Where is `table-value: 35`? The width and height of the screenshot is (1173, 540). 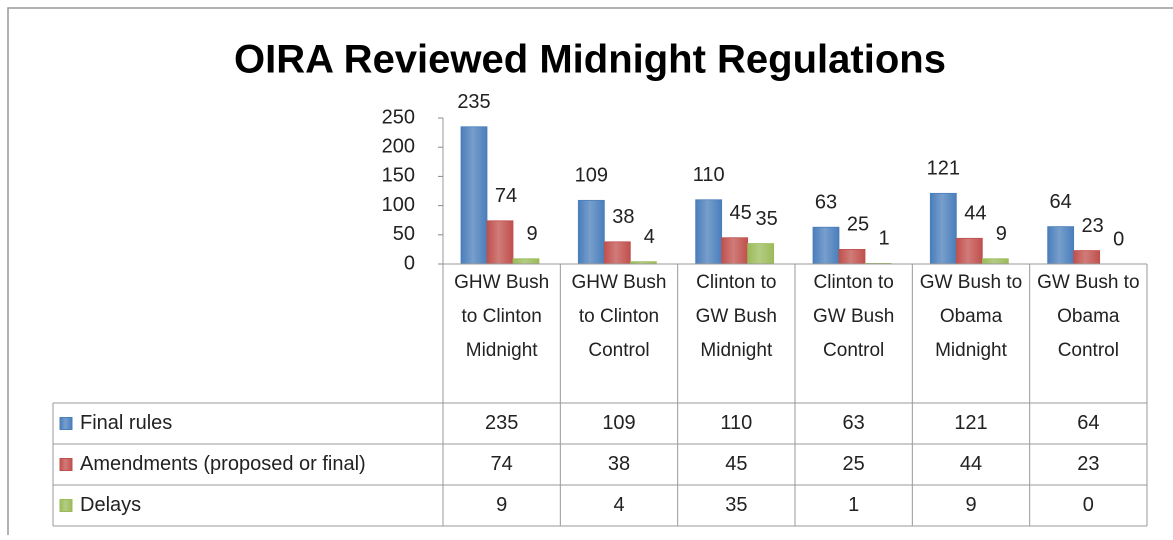
table-value: 35 is located at coordinates (736, 505).